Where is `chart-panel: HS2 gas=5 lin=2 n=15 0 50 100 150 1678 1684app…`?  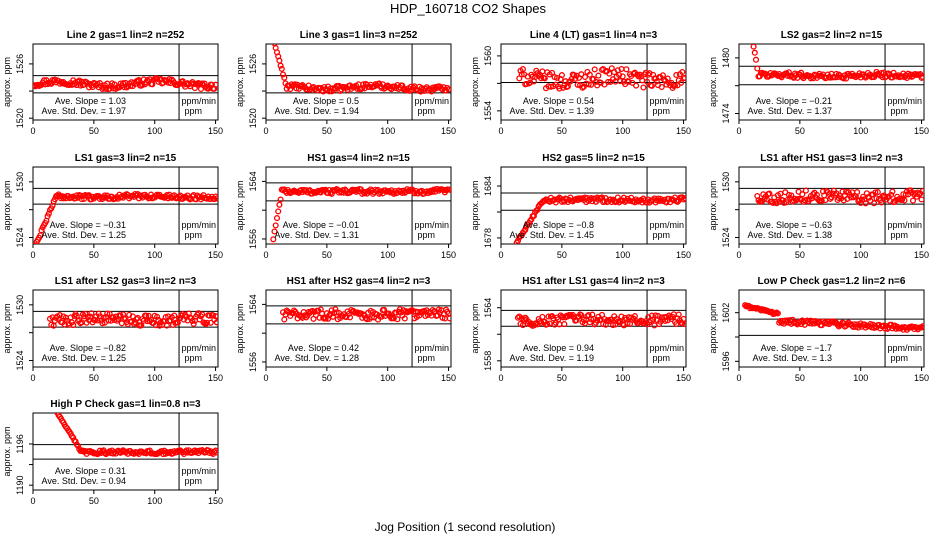
chart-panel: HS2 gas=5 lin=2 n=15 0 50 100 150 1678 1684app… is located at coordinates (580, 206).